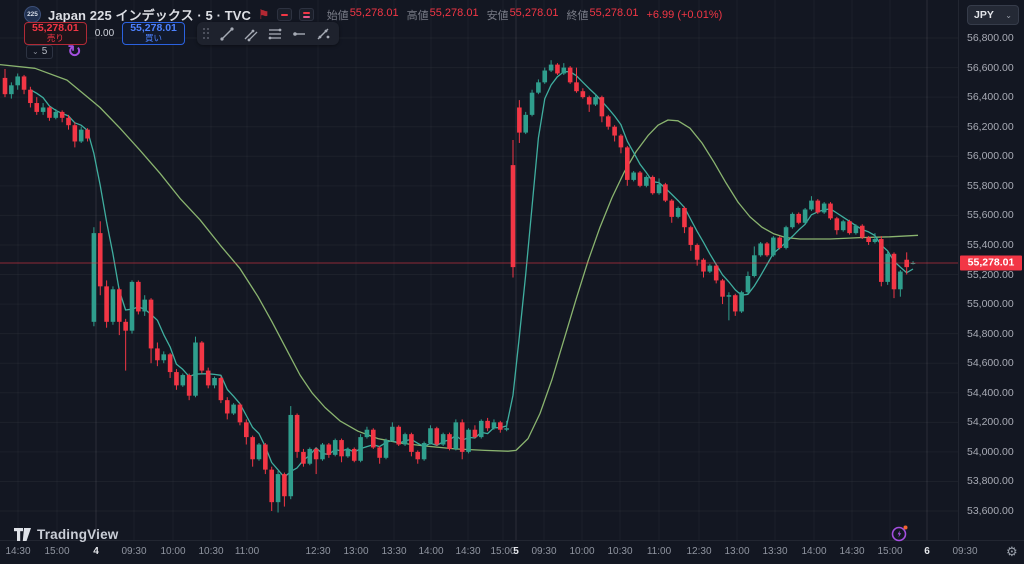 Image resolution: width=1024 pixels, height=564 pixels. I want to click on price-tick: 56,000.00, so click(990, 156).